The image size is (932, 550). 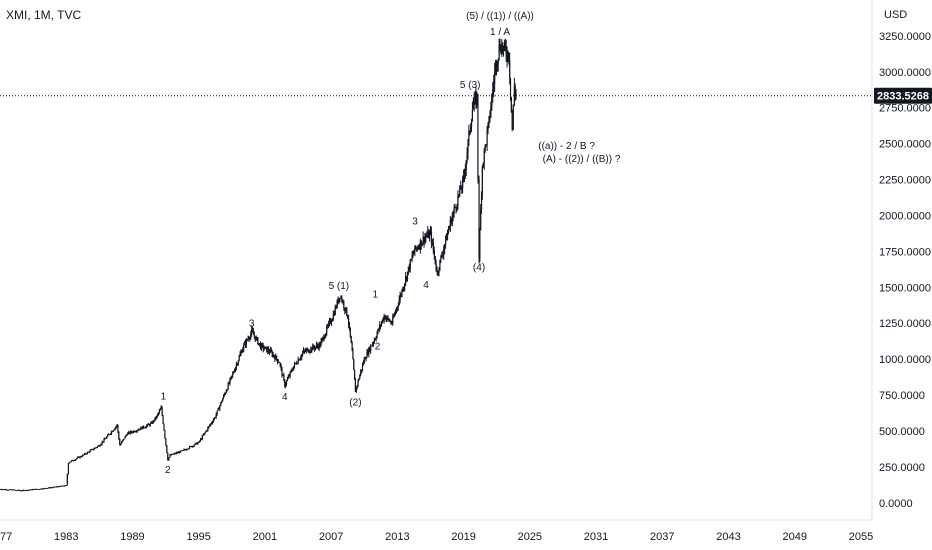 What do you see at coordinates (252, 323) in the screenshot?
I see `wave-label: 3` at bounding box center [252, 323].